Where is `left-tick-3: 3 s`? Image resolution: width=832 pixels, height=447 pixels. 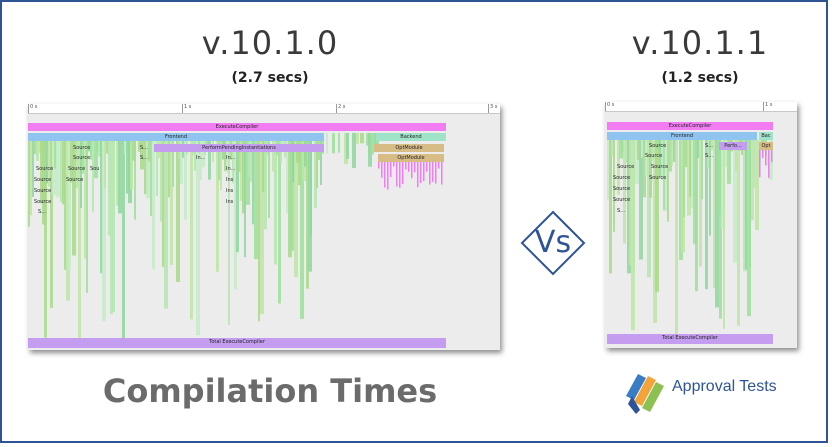 left-tick-3: 3 s is located at coordinates (492, 108).